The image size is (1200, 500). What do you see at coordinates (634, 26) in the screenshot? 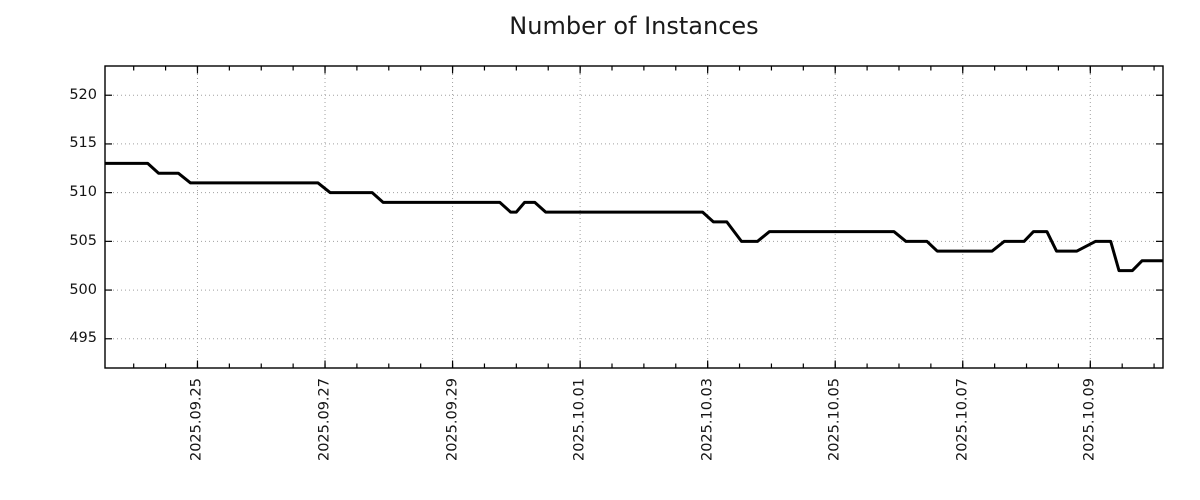
I see `chart-title: Number of Instances` at bounding box center [634, 26].